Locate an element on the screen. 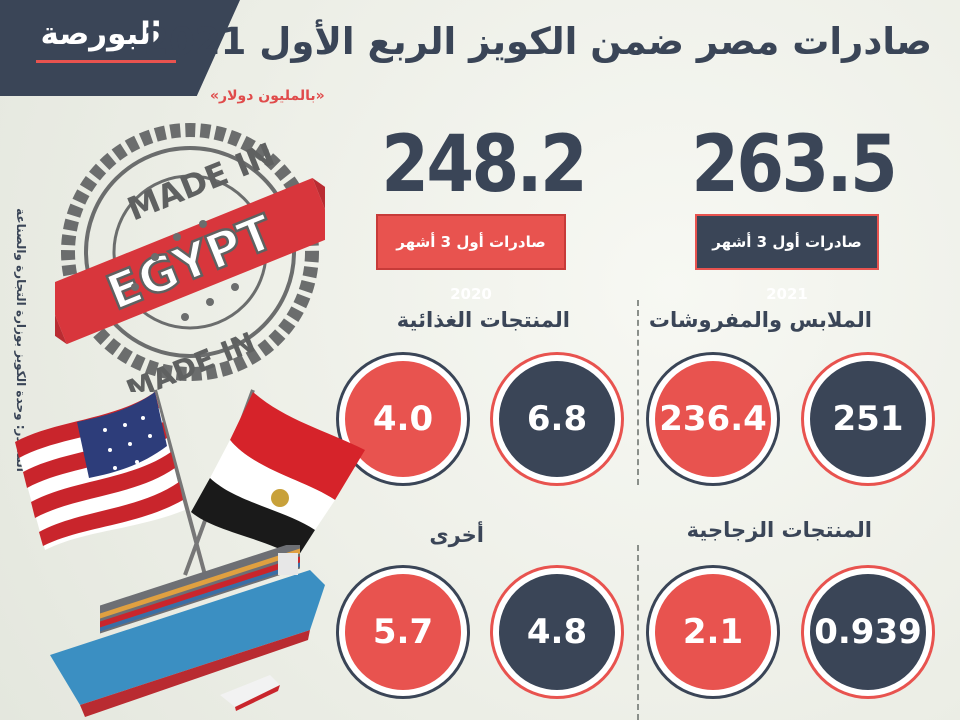 This screenshot has height=720, width=960. category-title-other: أخرى is located at coordinates (456, 535).